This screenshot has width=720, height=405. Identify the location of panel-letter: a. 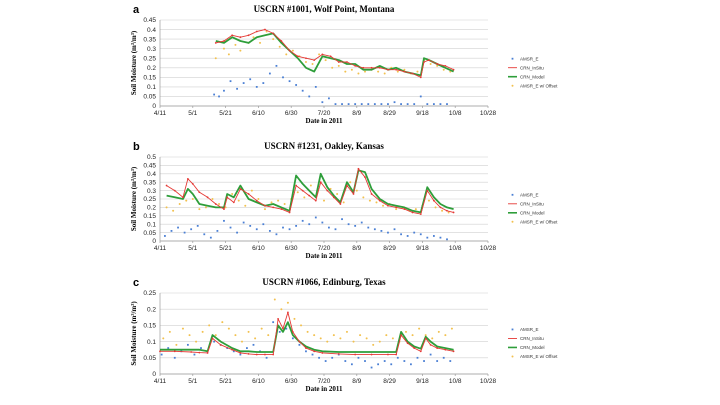
(136, 10).